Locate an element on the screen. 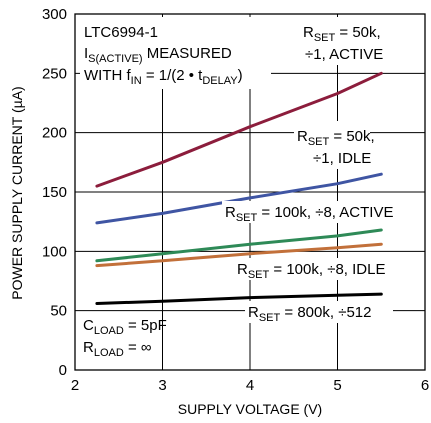  conditions-mask is located at coordinates (120, 336).